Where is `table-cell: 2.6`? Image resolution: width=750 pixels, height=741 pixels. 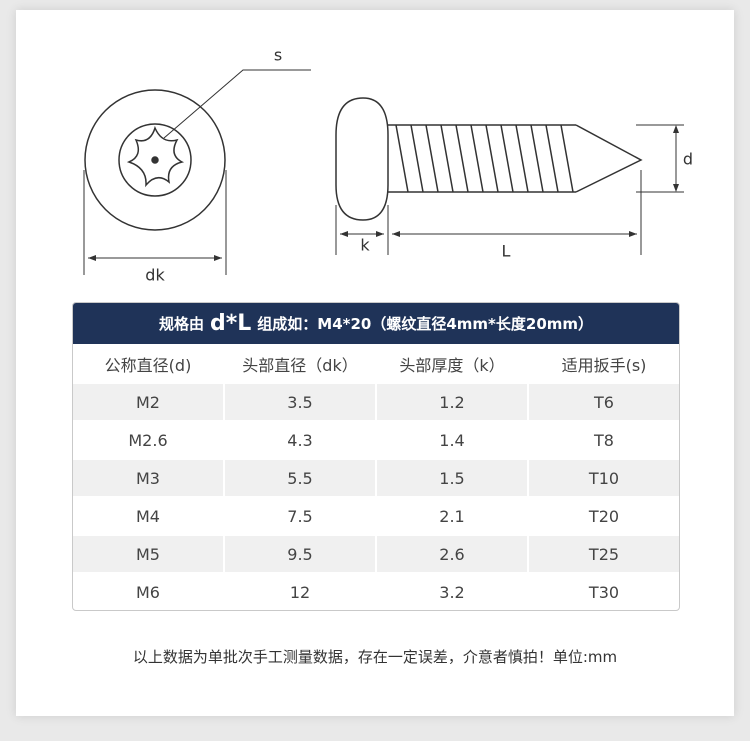 table-cell: 2.6 is located at coordinates (453, 553).